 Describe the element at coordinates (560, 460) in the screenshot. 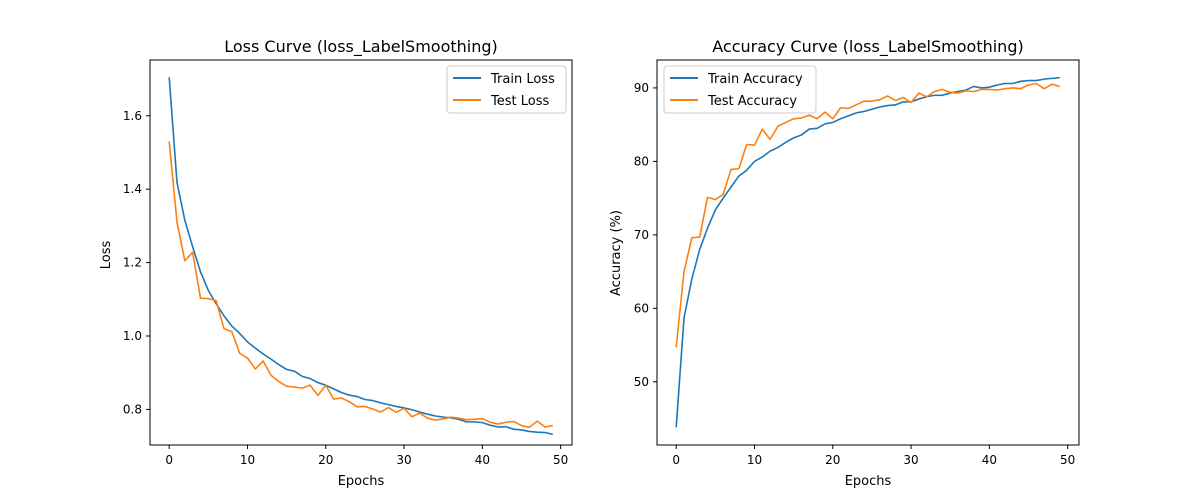

I see `loss-xtick-label: 50` at that location.